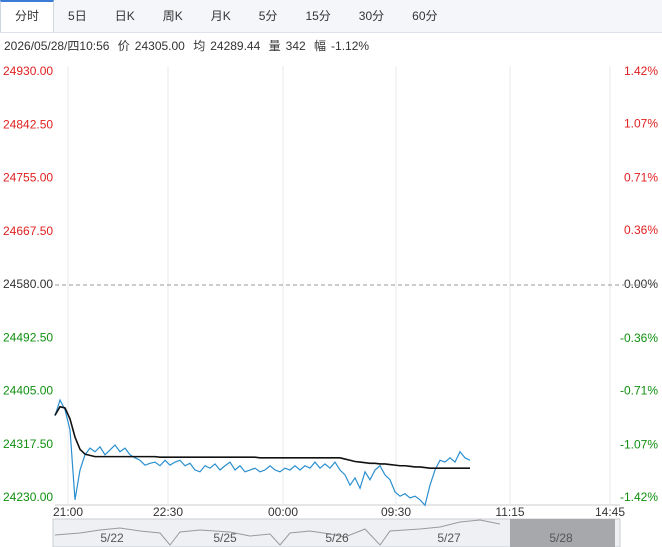 Image resolution: width=662 pixels, height=547 pixels. Describe the element at coordinates (220, 16) in the screenshot. I see `tab: 月K` at that location.